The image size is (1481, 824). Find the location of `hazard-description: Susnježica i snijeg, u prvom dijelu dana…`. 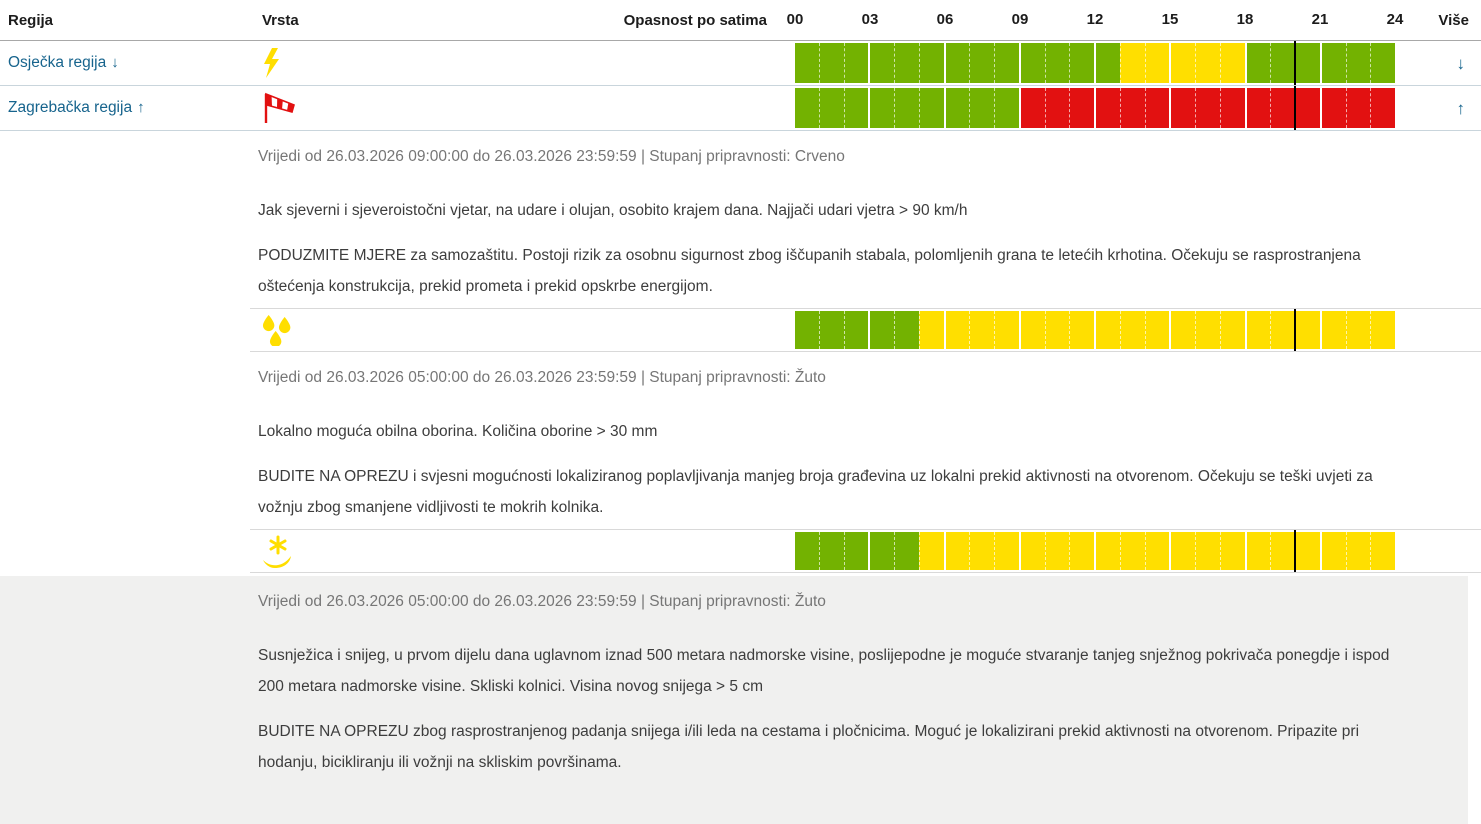

hazard-description: Susnježica i snijeg, u prvom dijelu dana… is located at coordinates (824, 671).